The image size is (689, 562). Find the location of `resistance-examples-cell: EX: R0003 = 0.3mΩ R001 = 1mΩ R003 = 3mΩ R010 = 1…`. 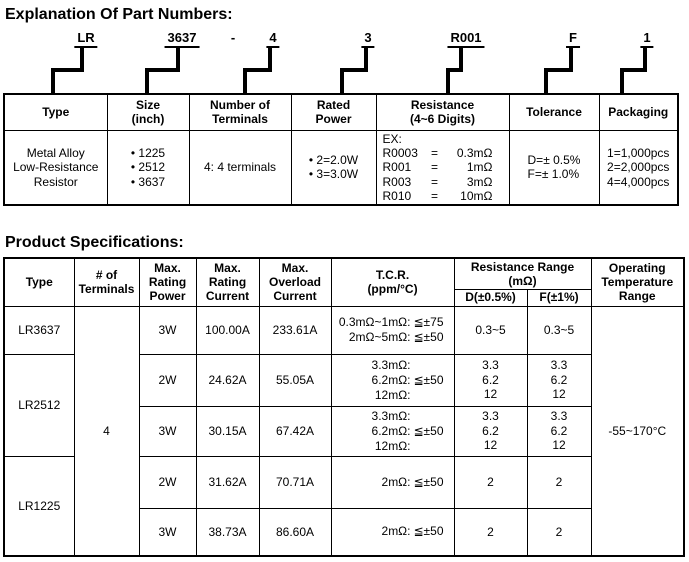

resistance-examples-cell: EX: R0003 = 0.3mΩ R001 = 1mΩ R003 = 3mΩ R010 = 1… is located at coordinates (442, 167).